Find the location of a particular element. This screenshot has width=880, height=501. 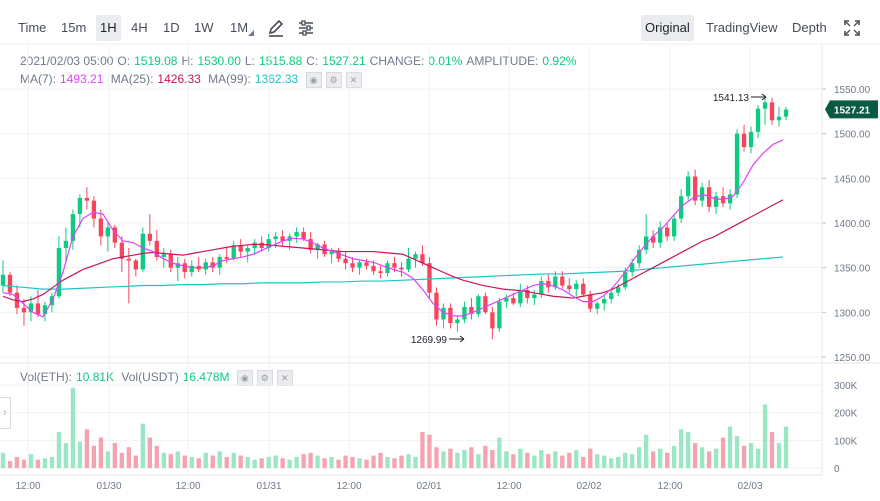

fullscreen-icon is located at coordinates (852, 28).